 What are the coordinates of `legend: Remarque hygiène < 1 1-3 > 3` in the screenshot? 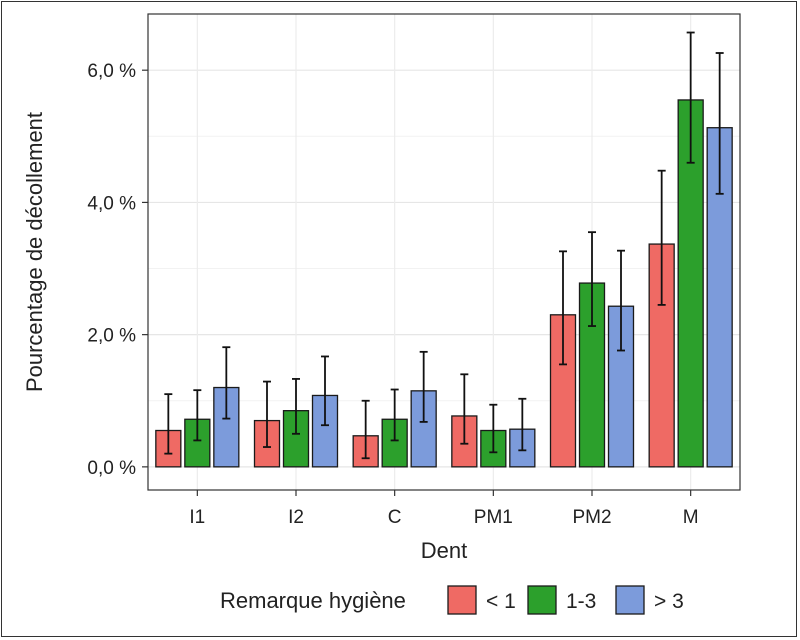 It's located at (452, 600).